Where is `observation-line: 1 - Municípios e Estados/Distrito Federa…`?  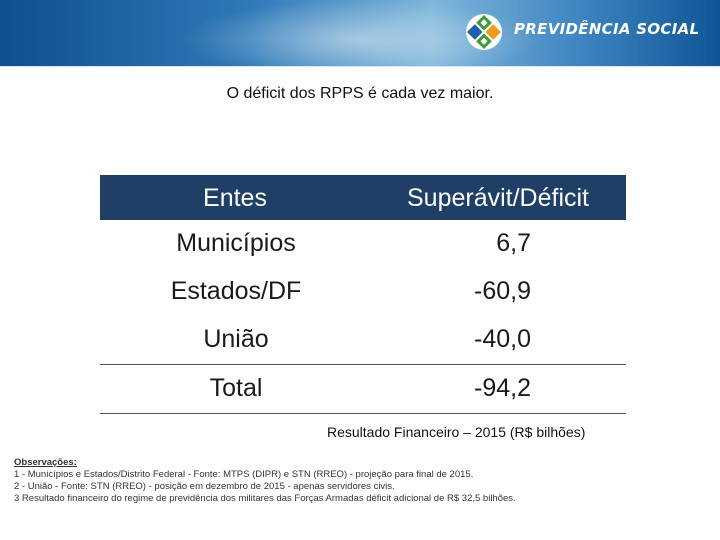
observation-line: 1 - Municípios e Estados/Distrito Federa… is located at coordinates (244, 474).